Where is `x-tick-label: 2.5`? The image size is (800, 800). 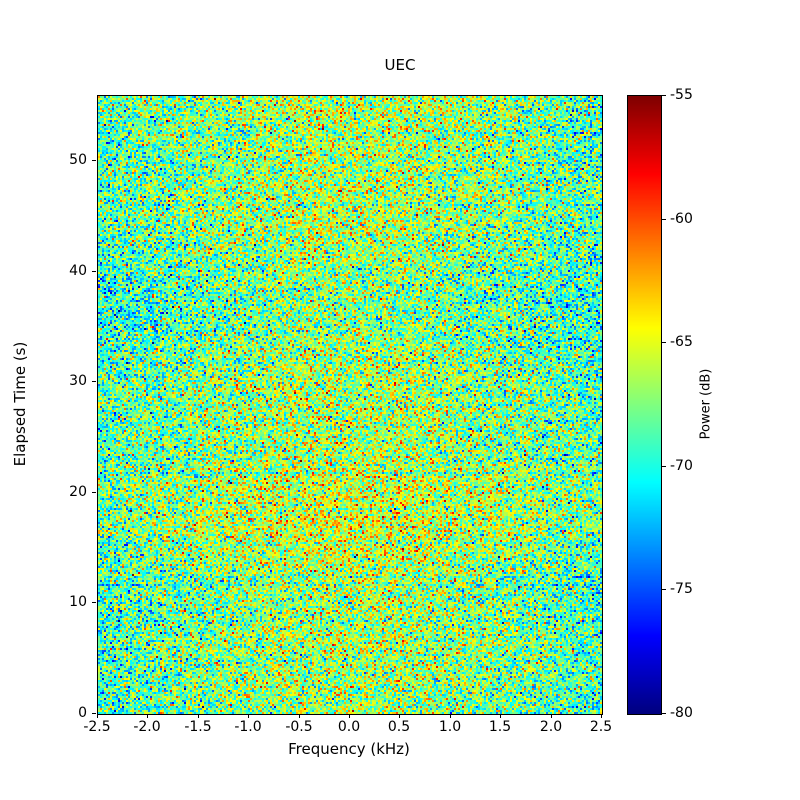
x-tick-label: 2.5 is located at coordinates (601, 727).